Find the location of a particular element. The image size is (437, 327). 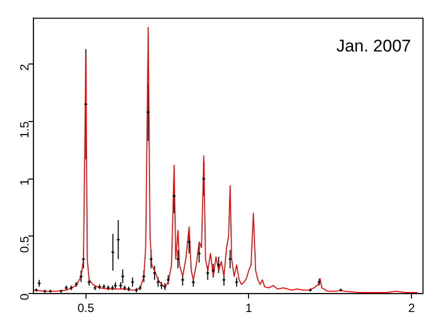

y-tick-label: 0 is located at coordinates (25, 296).